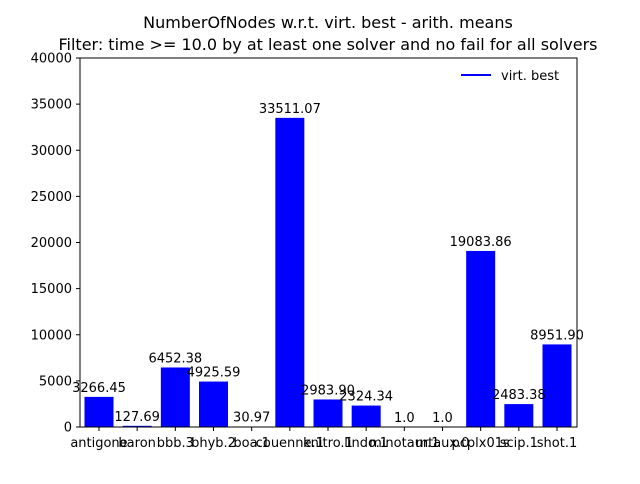  Describe the element at coordinates (328, 413) in the screenshot. I see `bar-knitro.1` at that location.